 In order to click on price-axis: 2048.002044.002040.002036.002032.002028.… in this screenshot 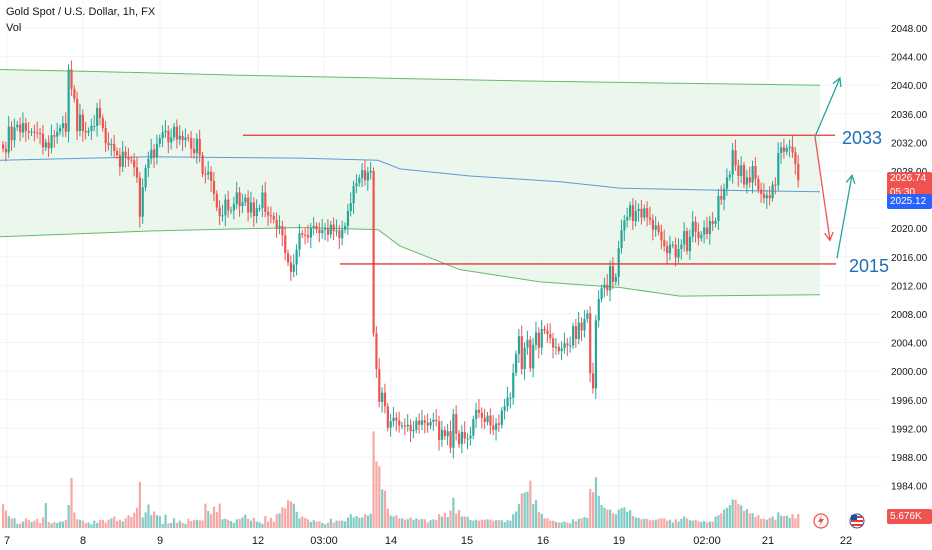, I will do `click(909, 258)`.